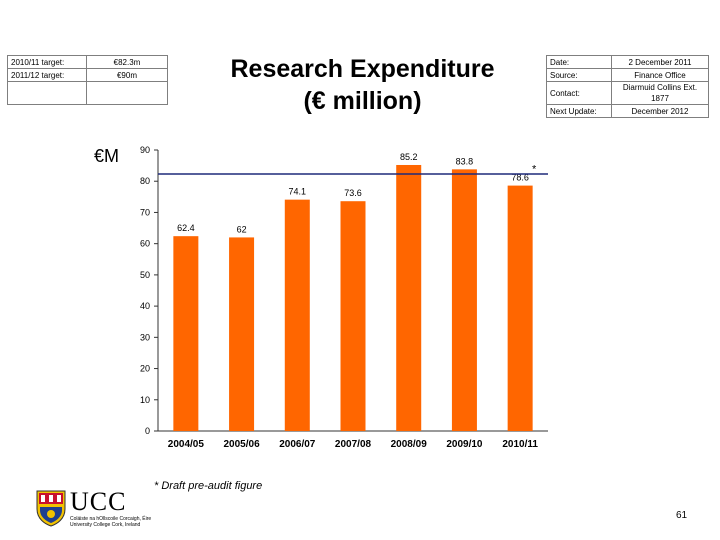 This screenshot has width=720, height=540. I want to click on contact-label: Contact:, so click(579, 93).